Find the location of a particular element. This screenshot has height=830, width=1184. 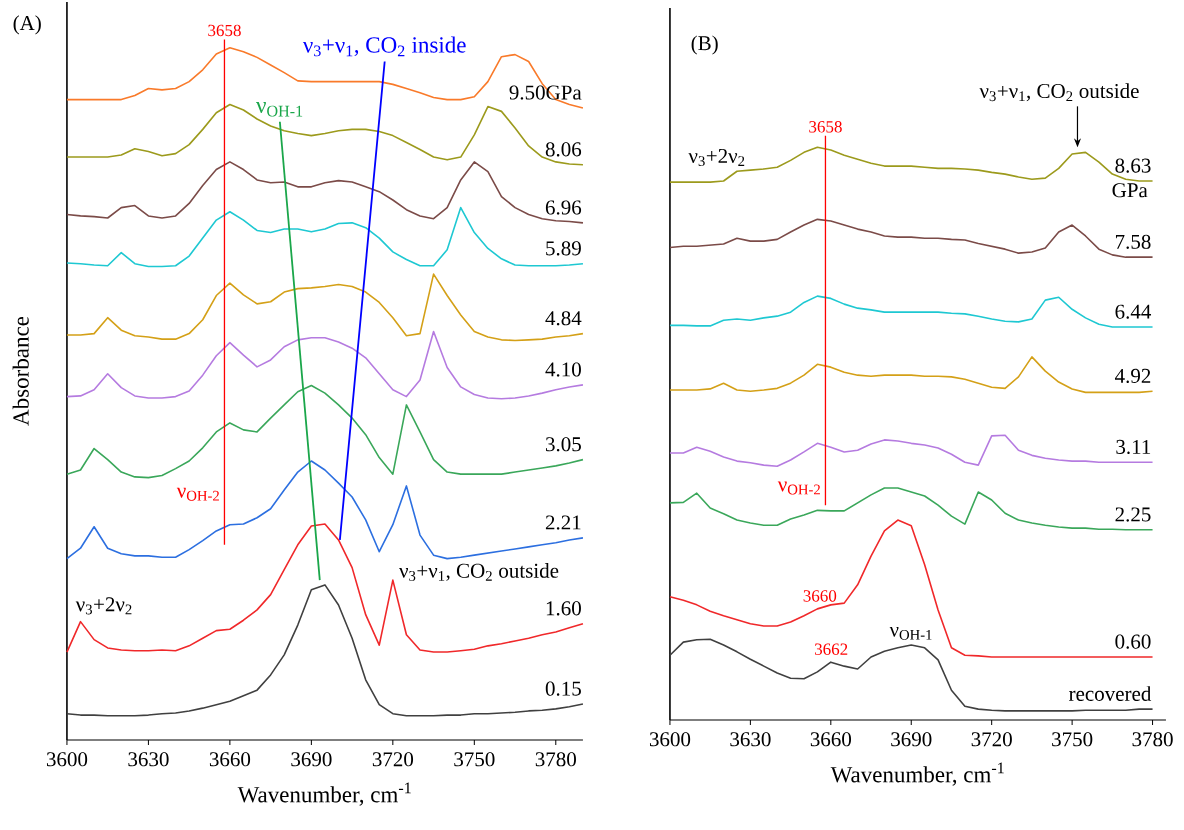

series-label: 0.60 is located at coordinates (1133, 641).